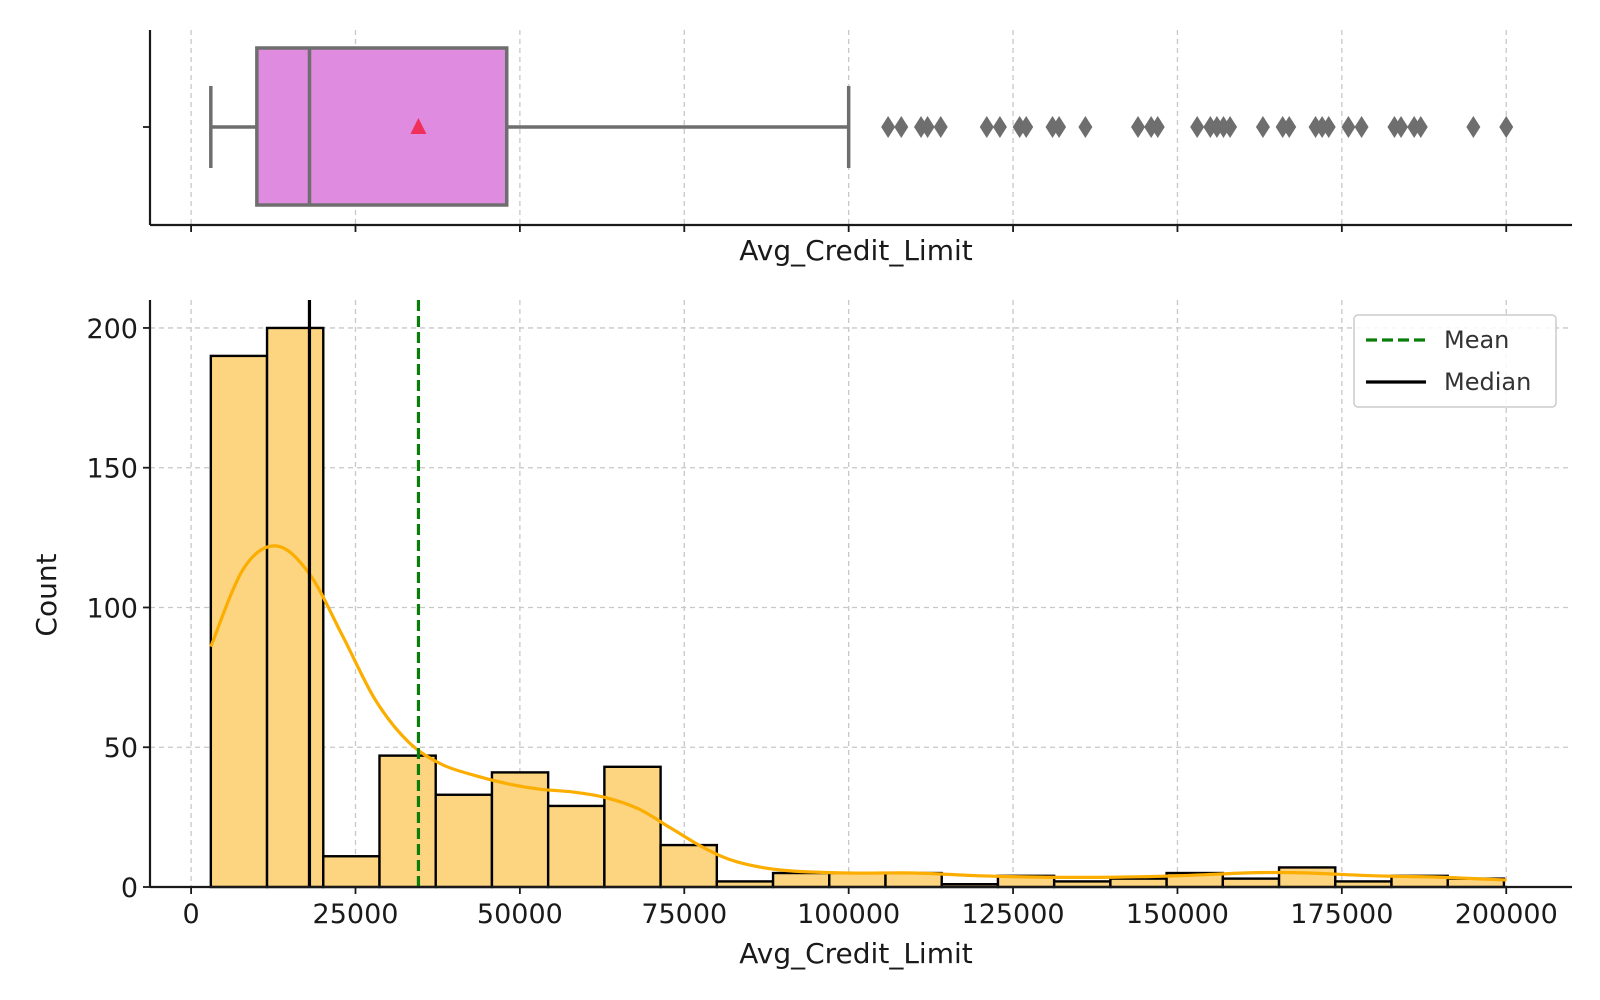 This screenshot has width=1600, height=1000. Describe the element at coordinates (121, 748) in the screenshot. I see `hist-y-tick-label: 50` at that location.